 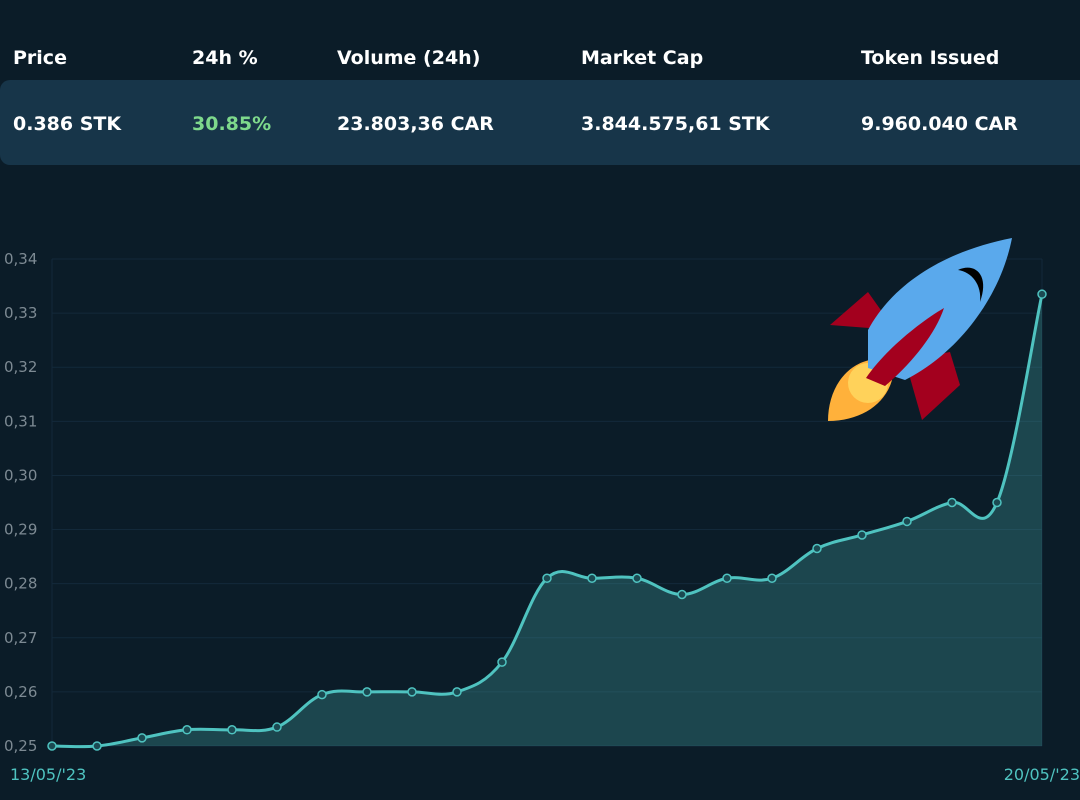 What do you see at coordinates (20, 692) in the screenshot?
I see `y-tick-label: 0,26` at bounding box center [20, 692].